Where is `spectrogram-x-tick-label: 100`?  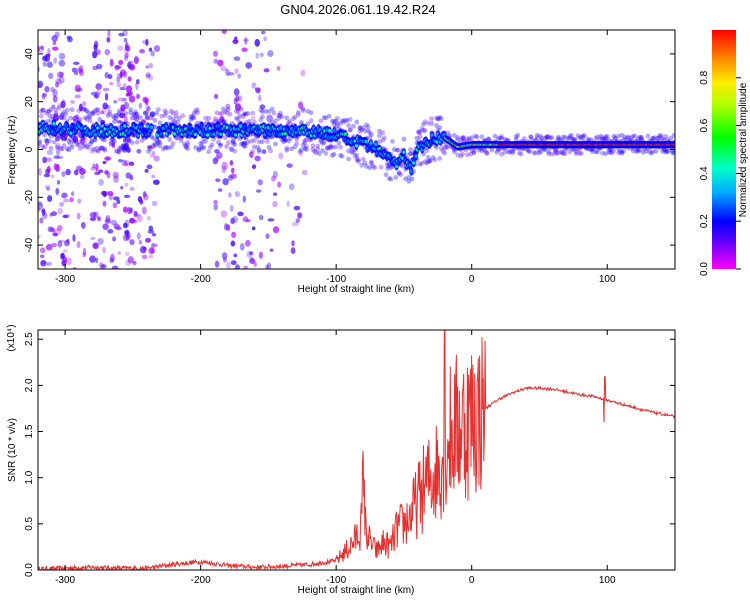
spectrogram-x-tick-label: 100 is located at coordinates (607, 279).